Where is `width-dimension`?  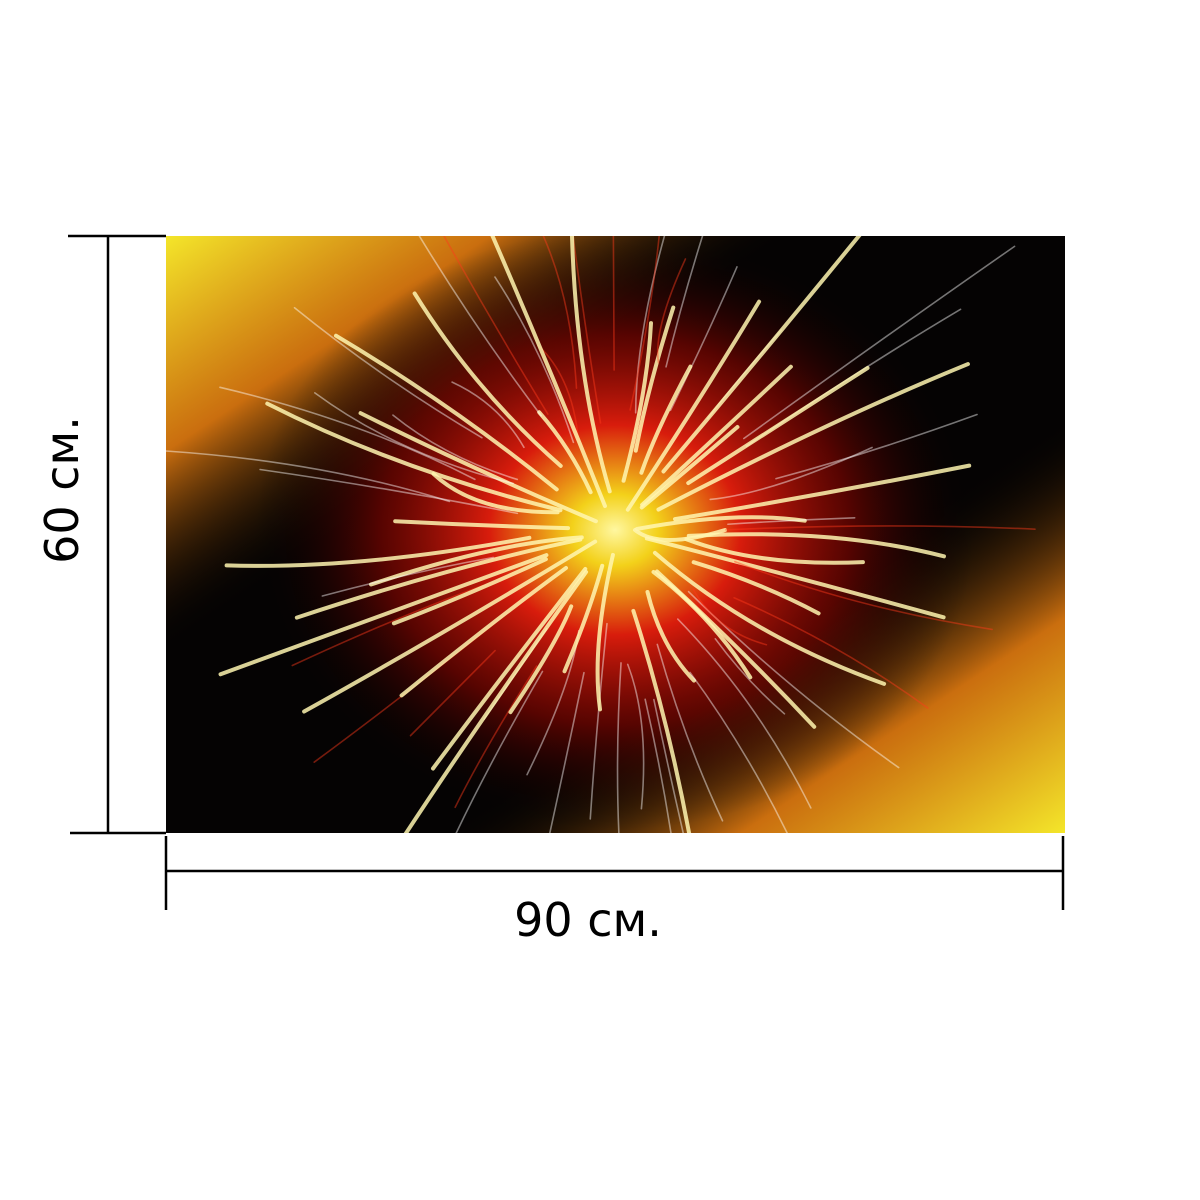 width-dimension is located at coordinates (614, 873).